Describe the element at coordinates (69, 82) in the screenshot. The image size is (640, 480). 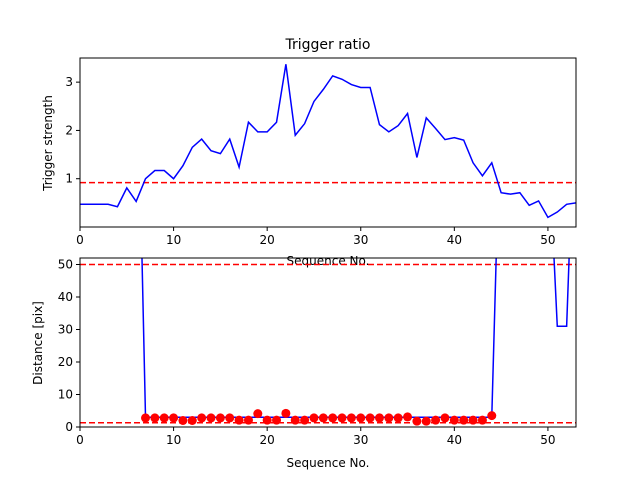
I see `y-tick-label: 3` at that location.